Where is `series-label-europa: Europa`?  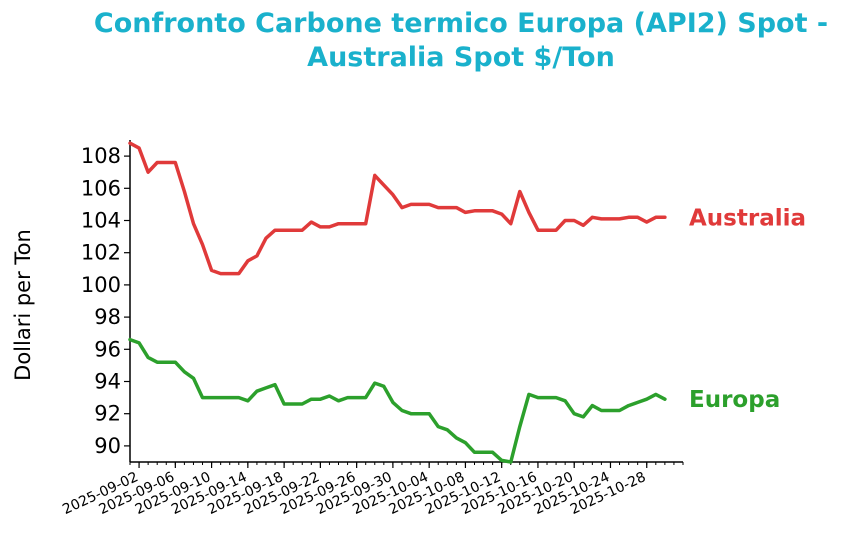 series-label-europa: Europa is located at coordinates (734, 400).